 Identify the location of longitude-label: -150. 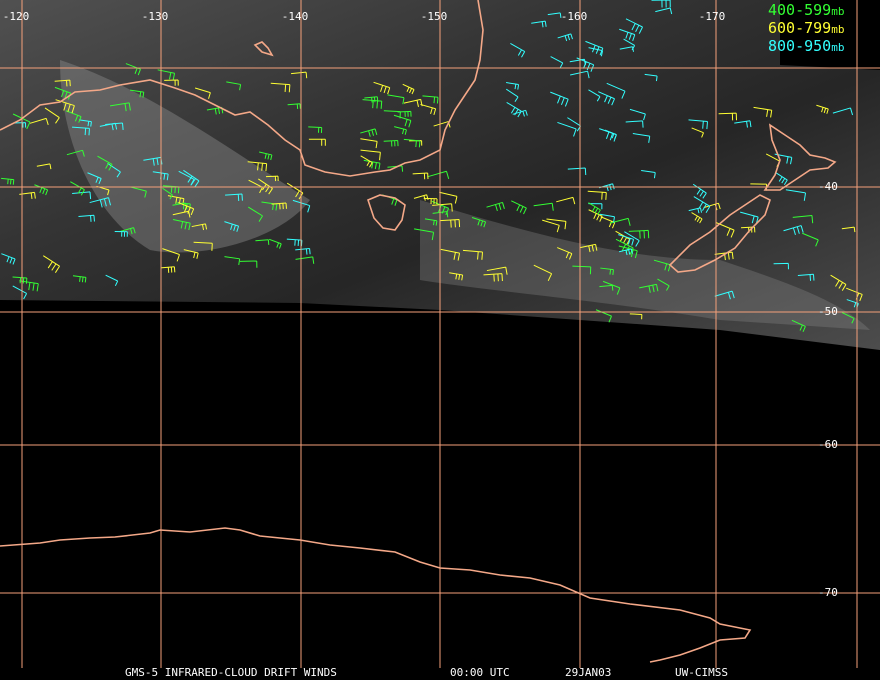
(434, 16).